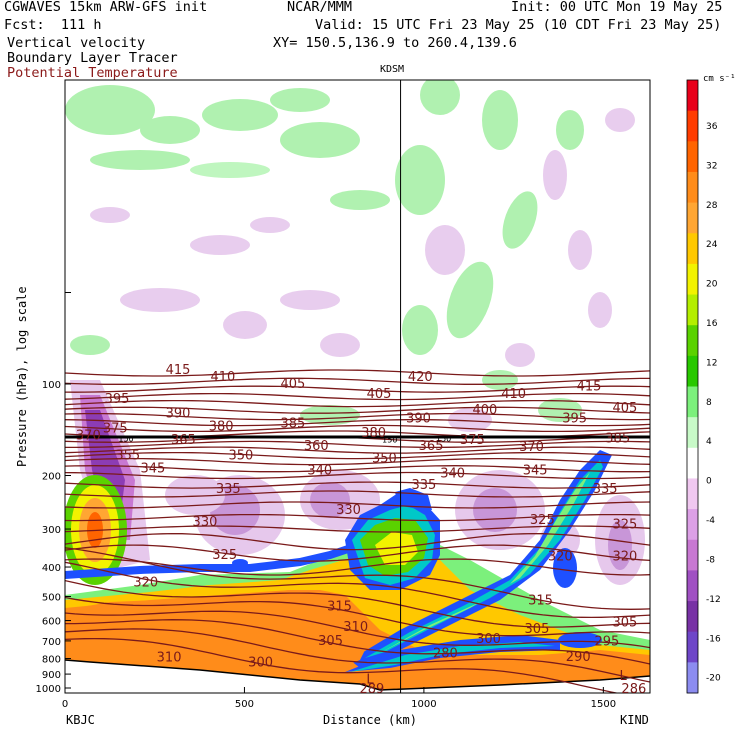  Describe the element at coordinates (710, 521) in the screenshot. I see `colorbar-tick-label: -4` at that location.